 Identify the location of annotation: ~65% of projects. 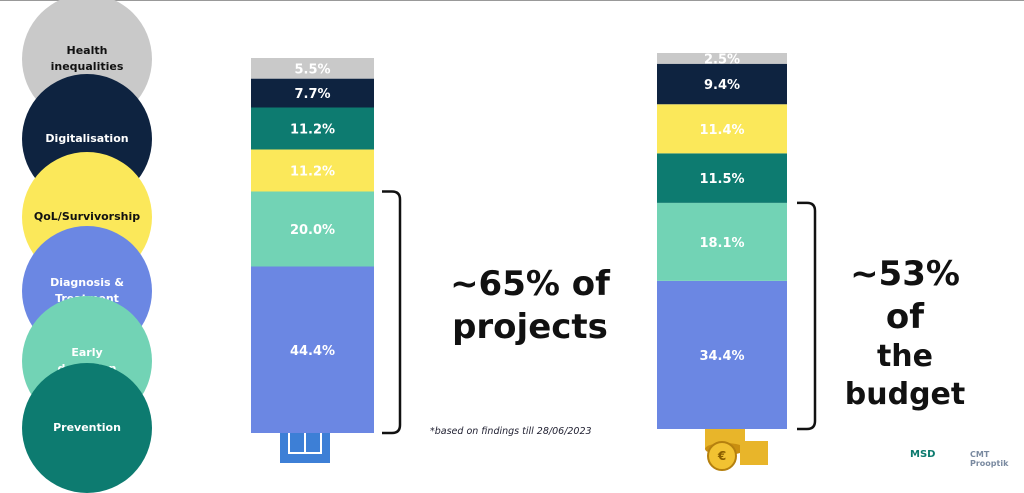
(530, 305).